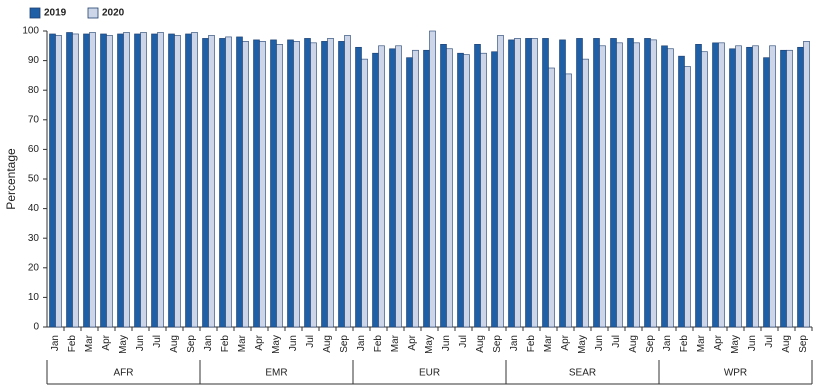 The image size is (822, 392). I want to click on y-tick-label: 10, so click(34, 297).